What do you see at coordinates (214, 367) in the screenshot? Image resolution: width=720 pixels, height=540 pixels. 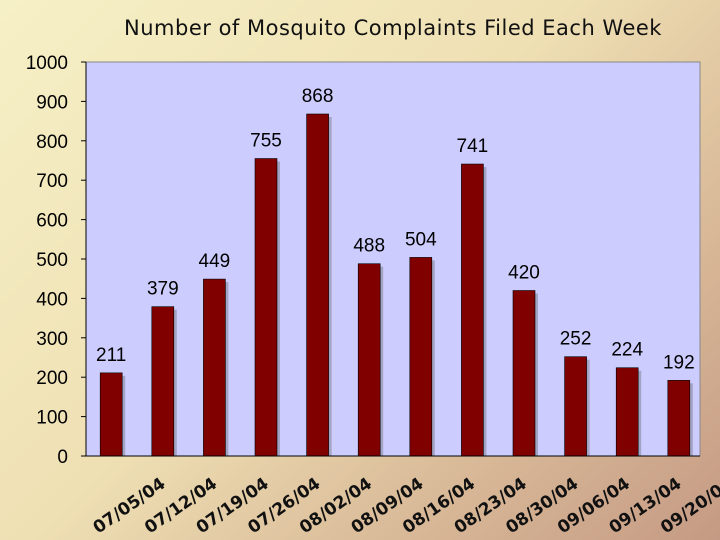 I see `bar-07/19/04` at bounding box center [214, 367].